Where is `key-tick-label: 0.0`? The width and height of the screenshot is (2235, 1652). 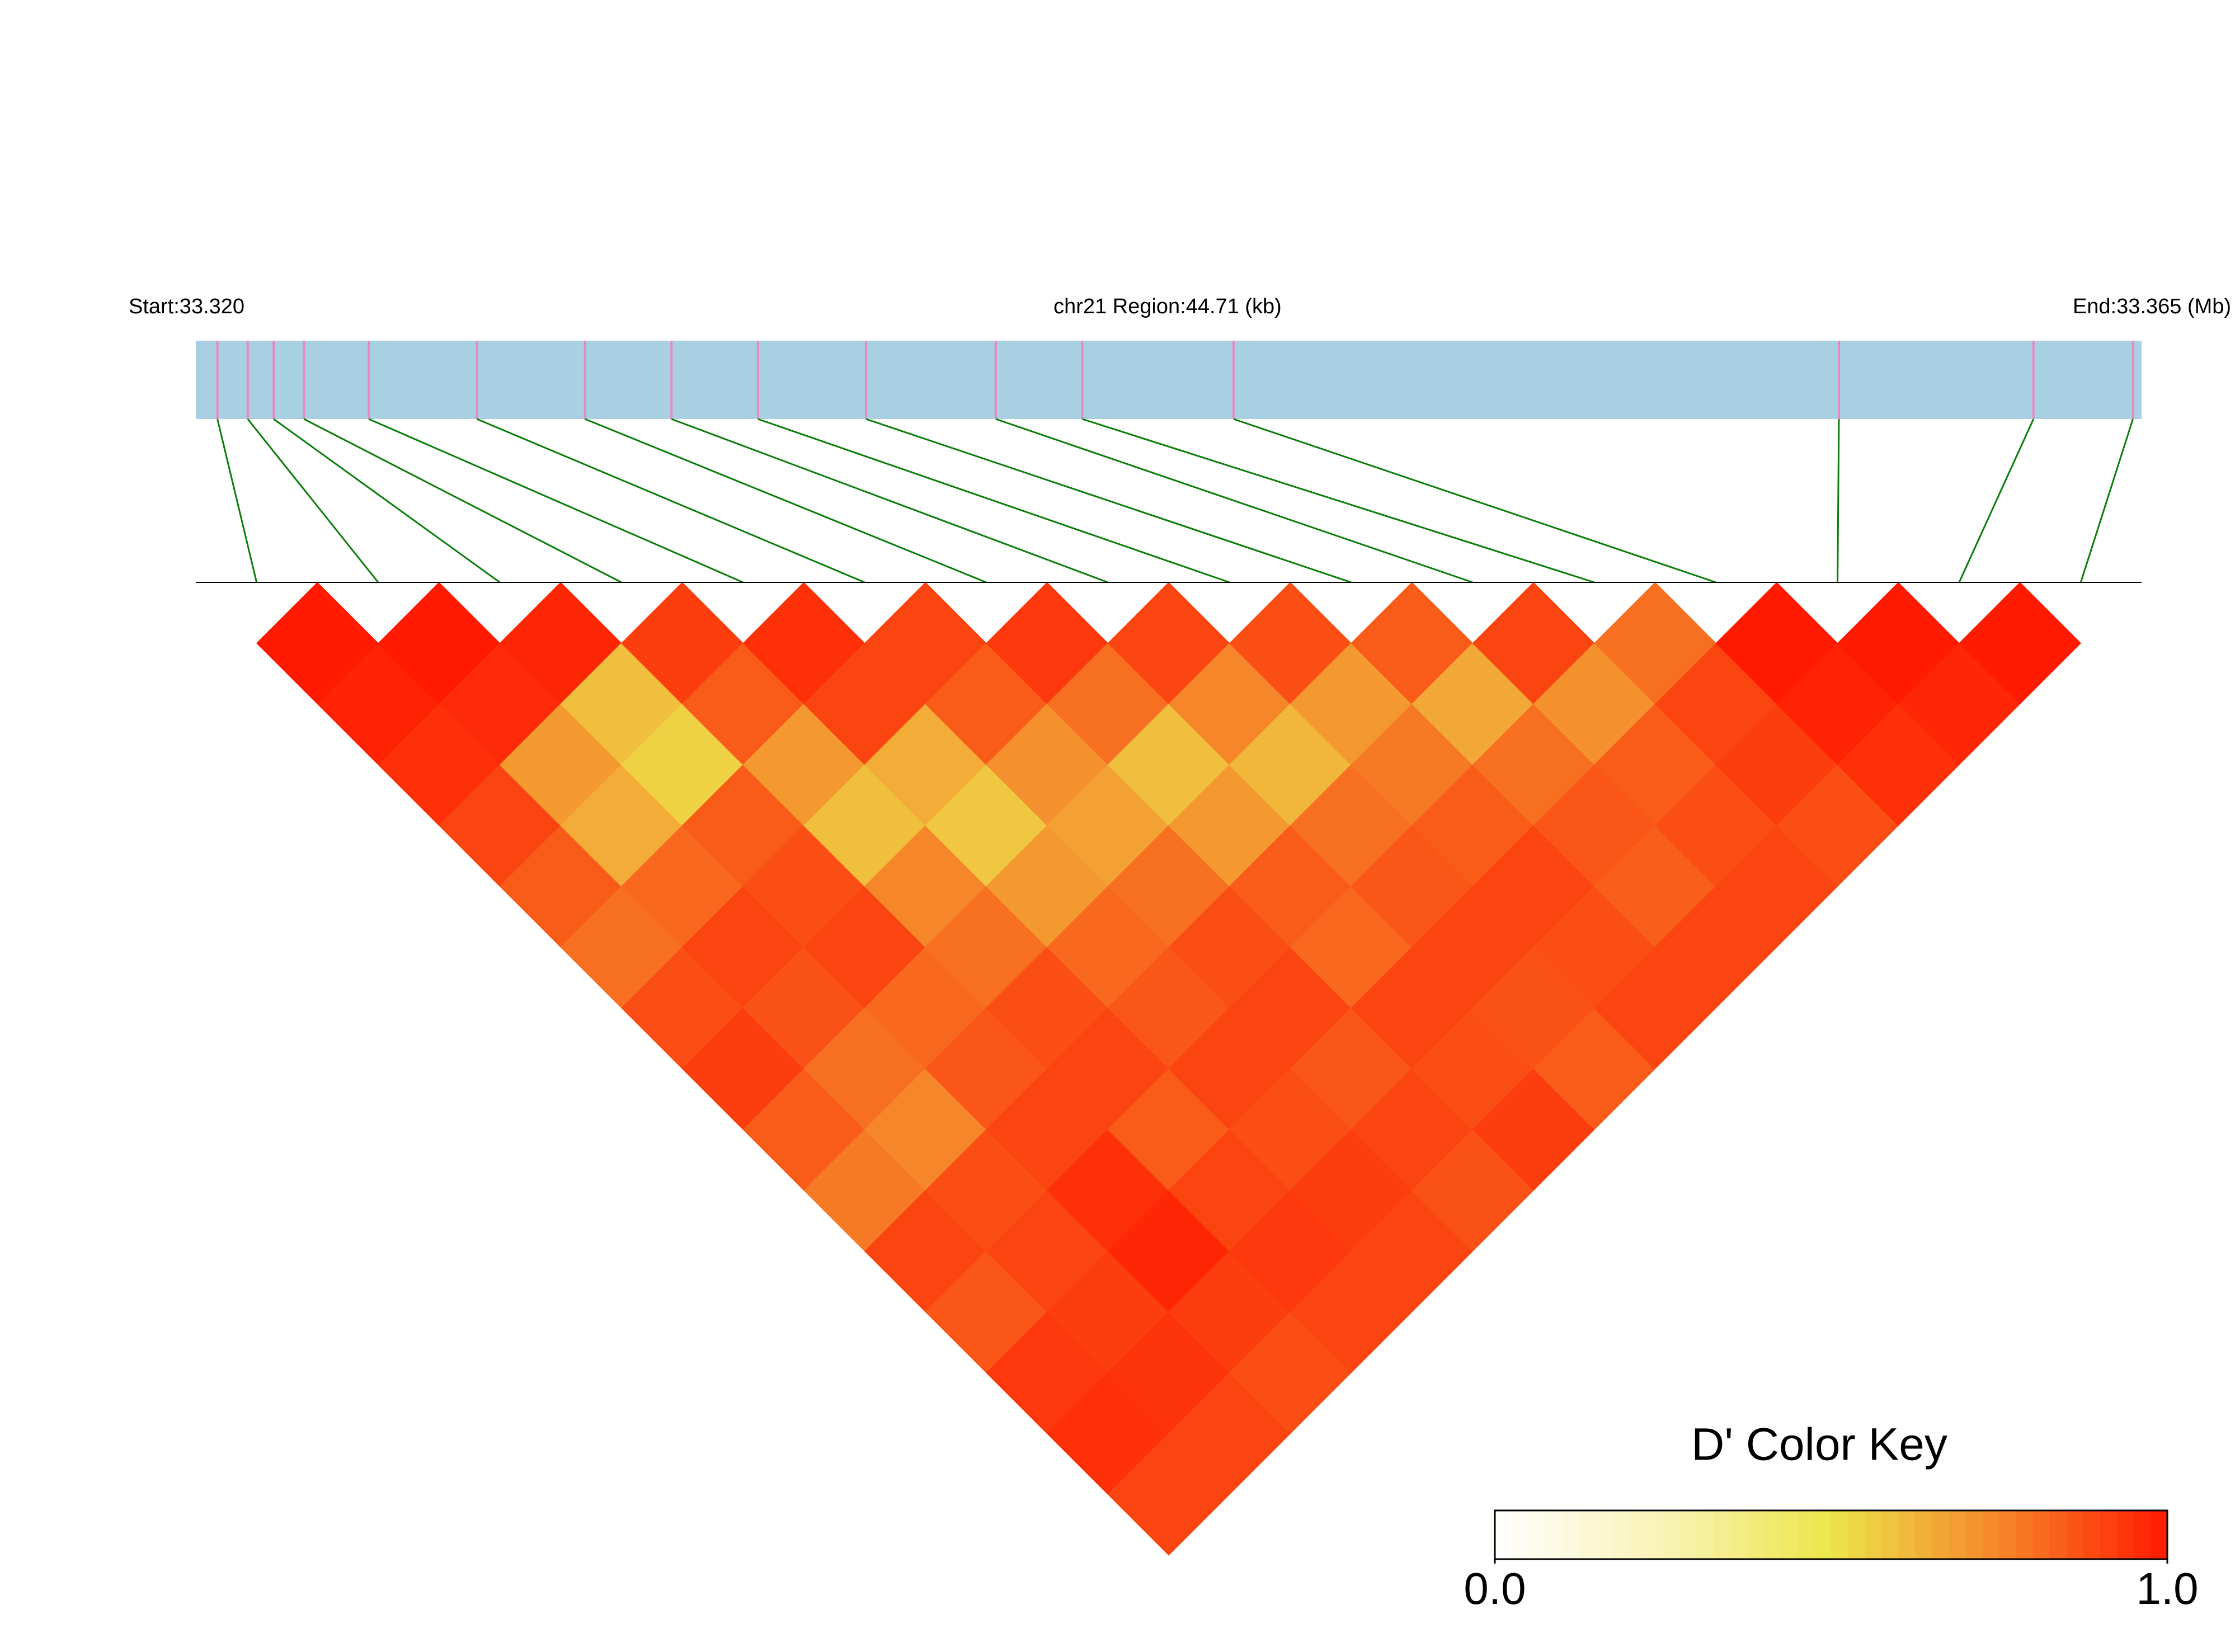
key-tick-label: 0.0 is located at coordinates (1495, 1588).